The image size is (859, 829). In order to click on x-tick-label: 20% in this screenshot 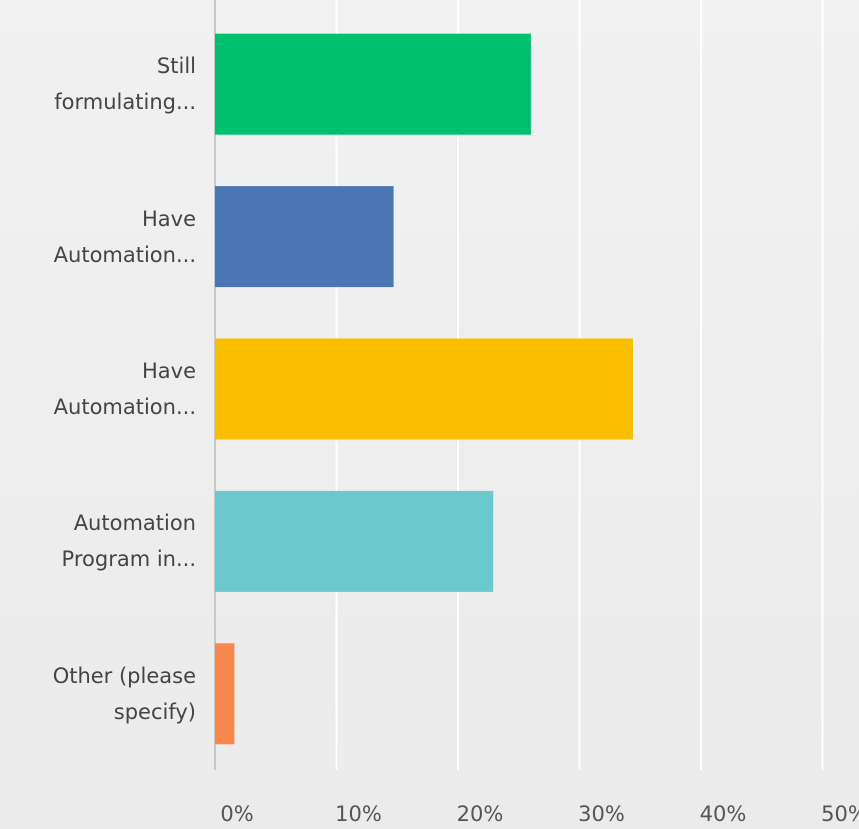, I will do `click(480, 814)`.